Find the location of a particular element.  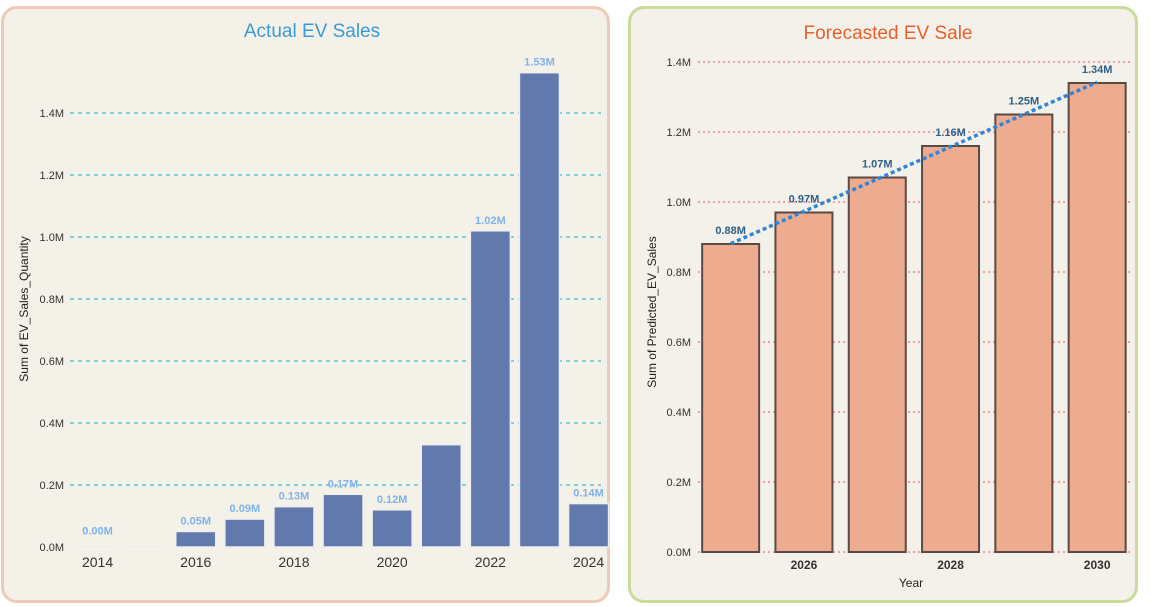

data-label: 1.07M is located at coordinates (877, 165).